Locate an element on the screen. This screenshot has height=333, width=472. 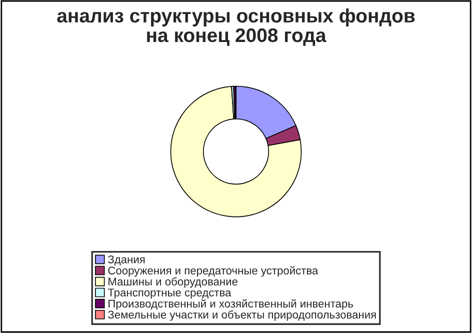
legend-label: Производственный и хозяйственный инвентарь is located at coordinates (230, 304).